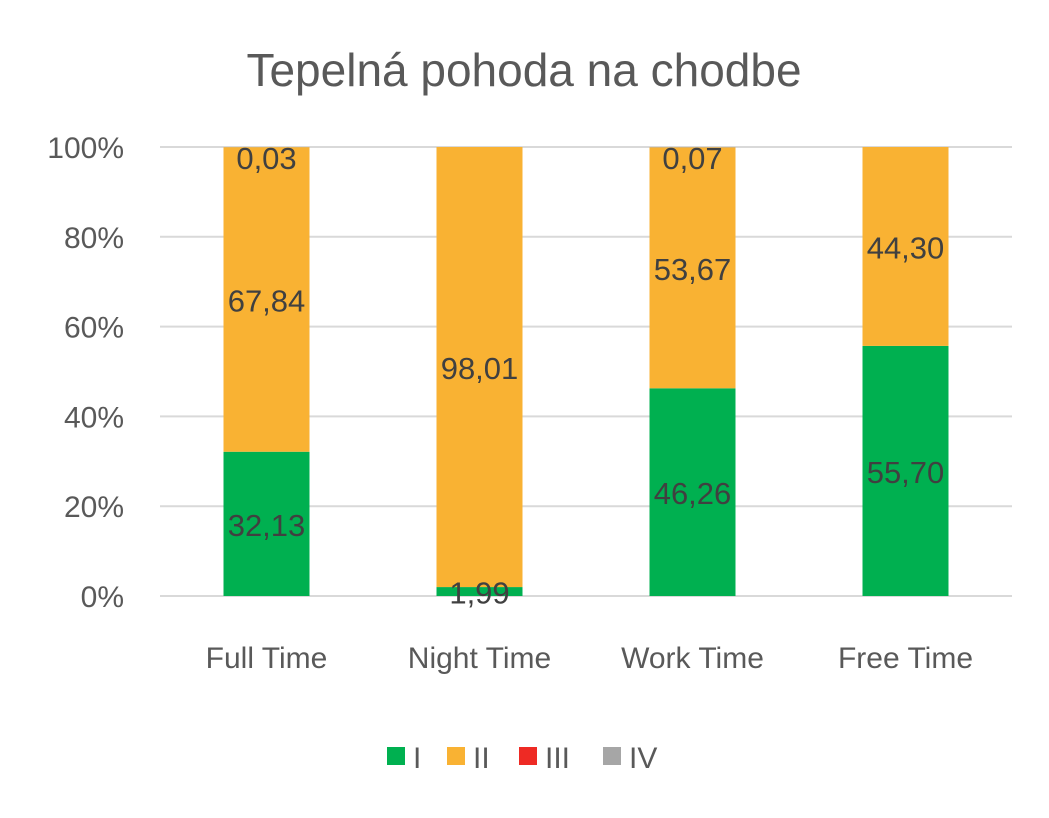 This screenshot has width=1049, height=818. What do you see at coordinates (479, 593) in the screenshot?
I see `data-label: 1,99` at bounding box center [479, 593].